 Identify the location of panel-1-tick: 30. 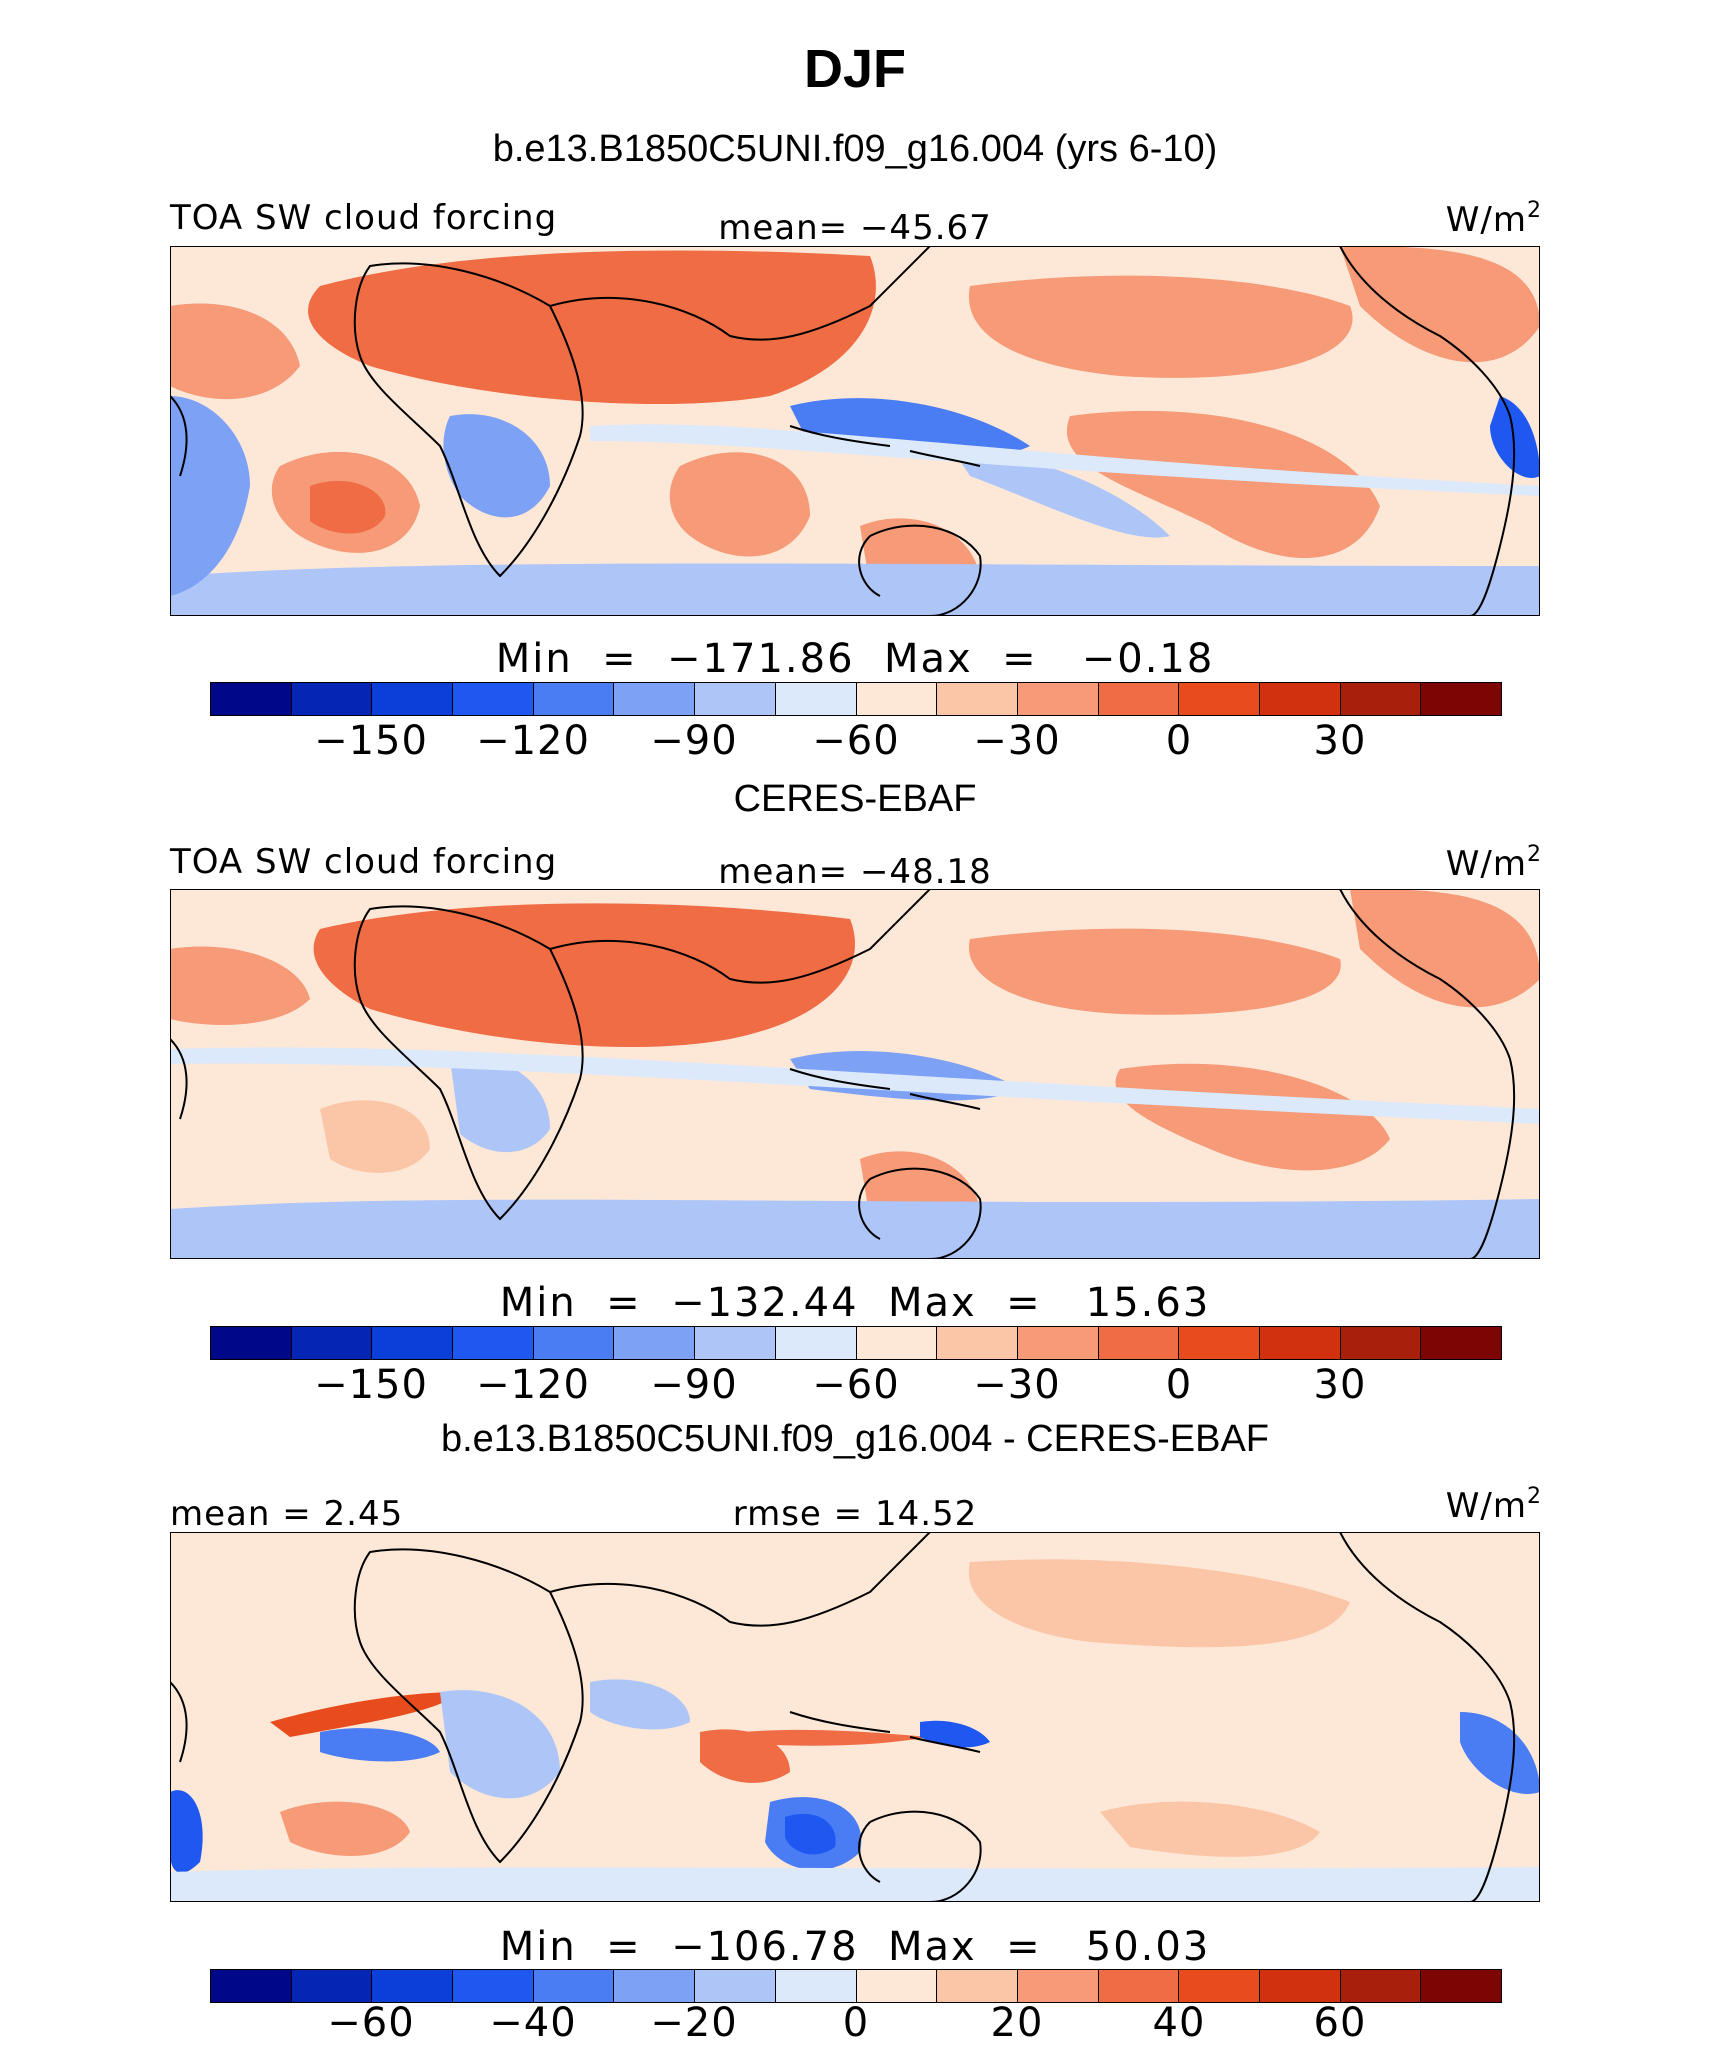
(1340, 741).